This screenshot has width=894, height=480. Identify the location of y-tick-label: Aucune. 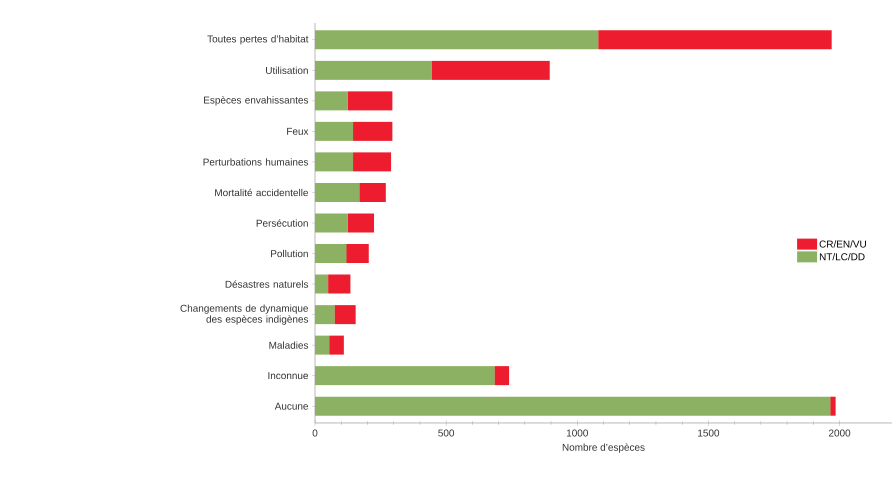
(291, 406).